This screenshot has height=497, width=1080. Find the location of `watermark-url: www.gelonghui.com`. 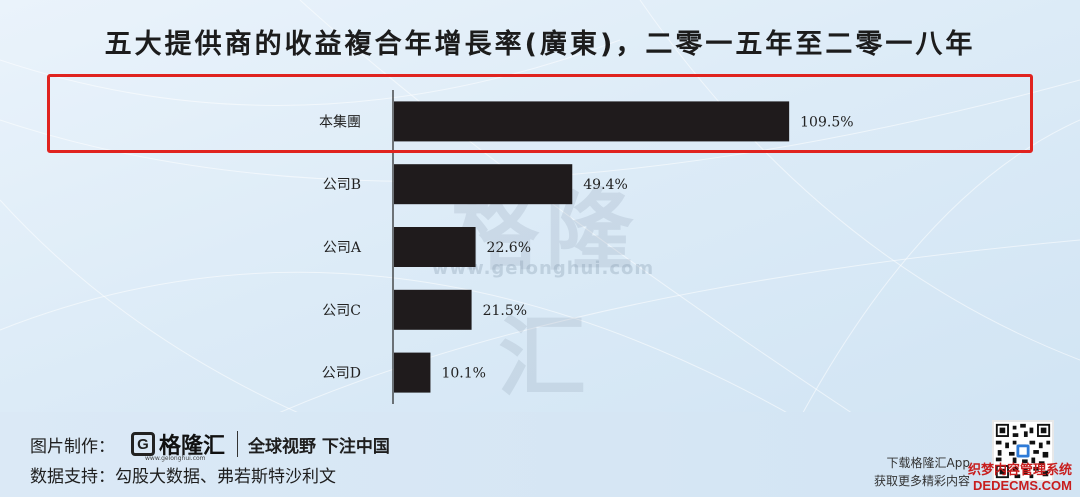

watermark-url: www.gelonghui.com is located at coordinates (543, 268).